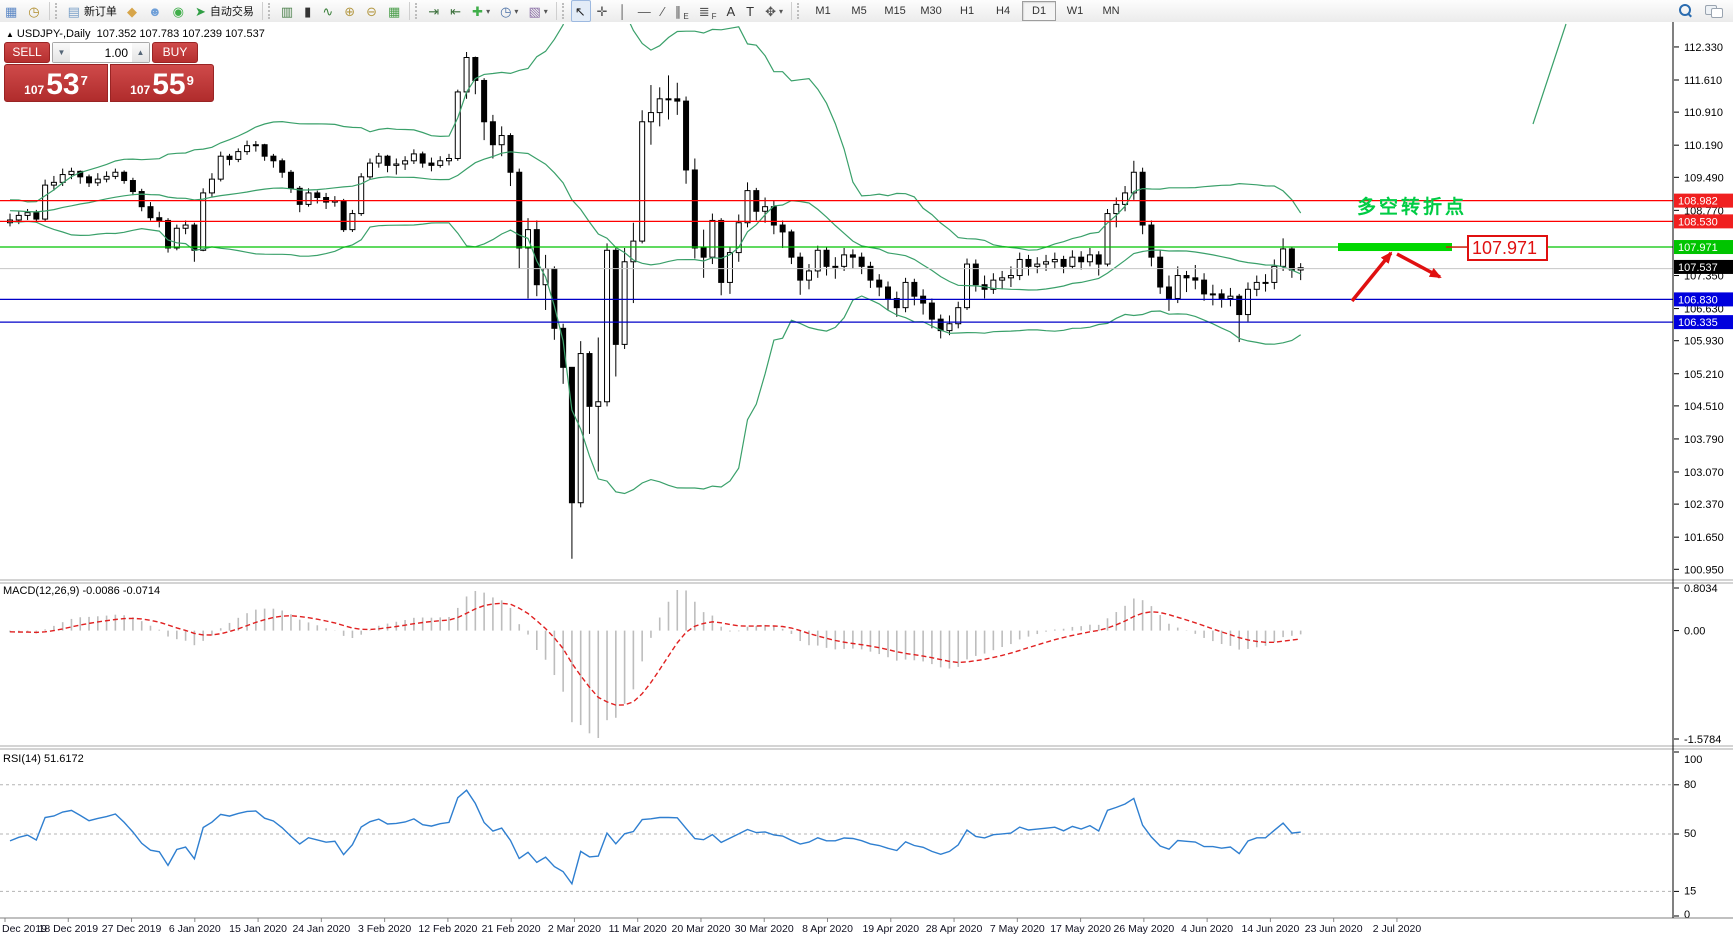  I want to click on volume-increase-button: ▲, so click(140, 52).